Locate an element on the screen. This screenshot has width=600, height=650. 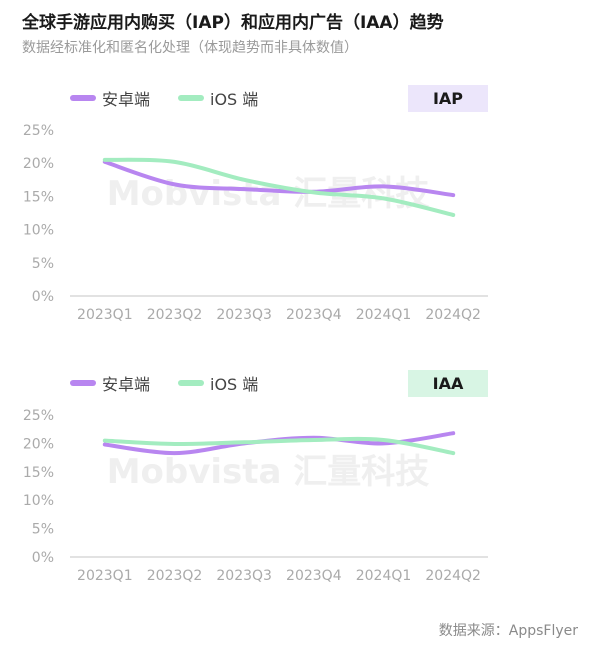
iap-y-tick-label: 20% is located at coordinates (38, 164).